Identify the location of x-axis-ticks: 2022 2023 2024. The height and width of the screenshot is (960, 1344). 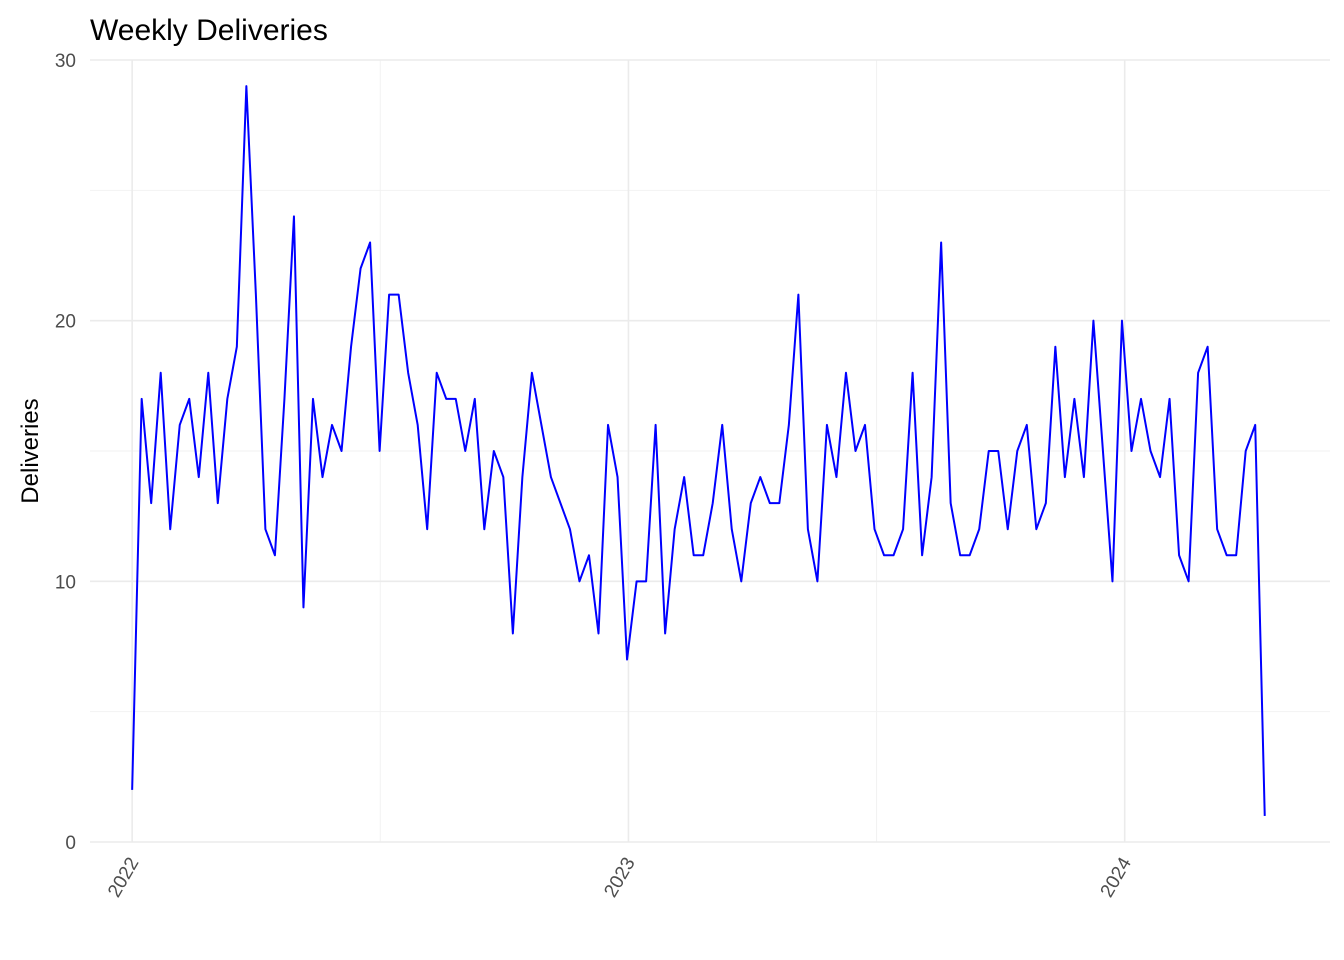
(620, 877).